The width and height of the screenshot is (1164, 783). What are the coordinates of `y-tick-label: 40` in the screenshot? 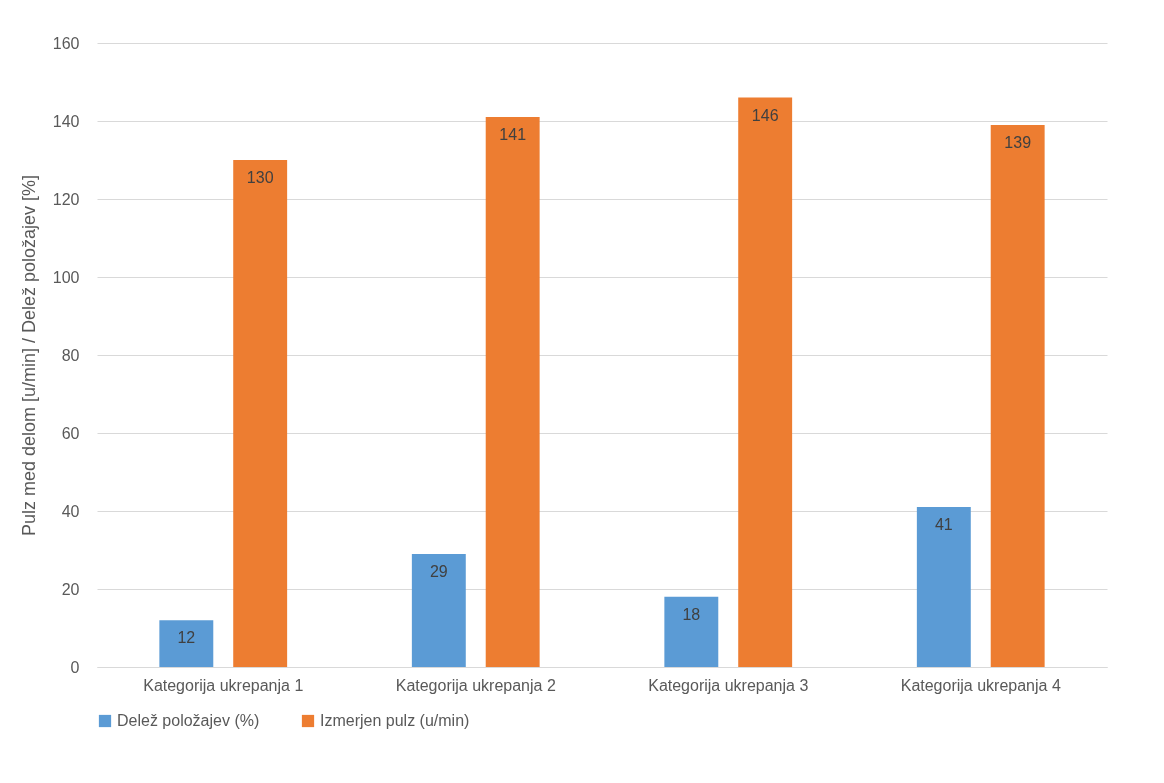 It's located at (70, 511).